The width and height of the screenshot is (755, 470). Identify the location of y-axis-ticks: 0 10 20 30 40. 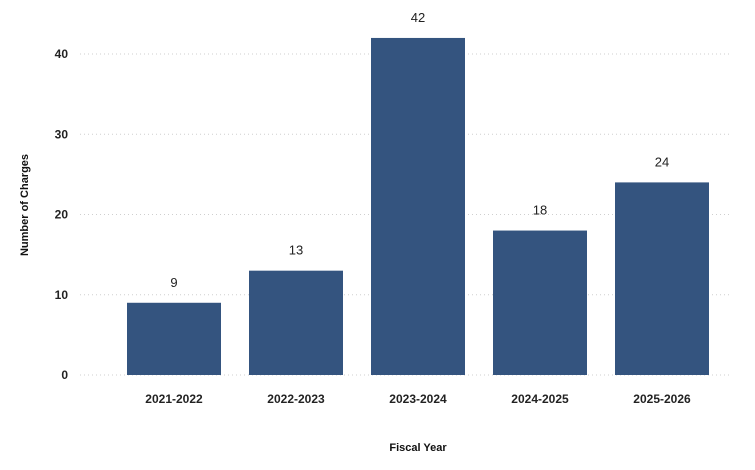
(62, 214).